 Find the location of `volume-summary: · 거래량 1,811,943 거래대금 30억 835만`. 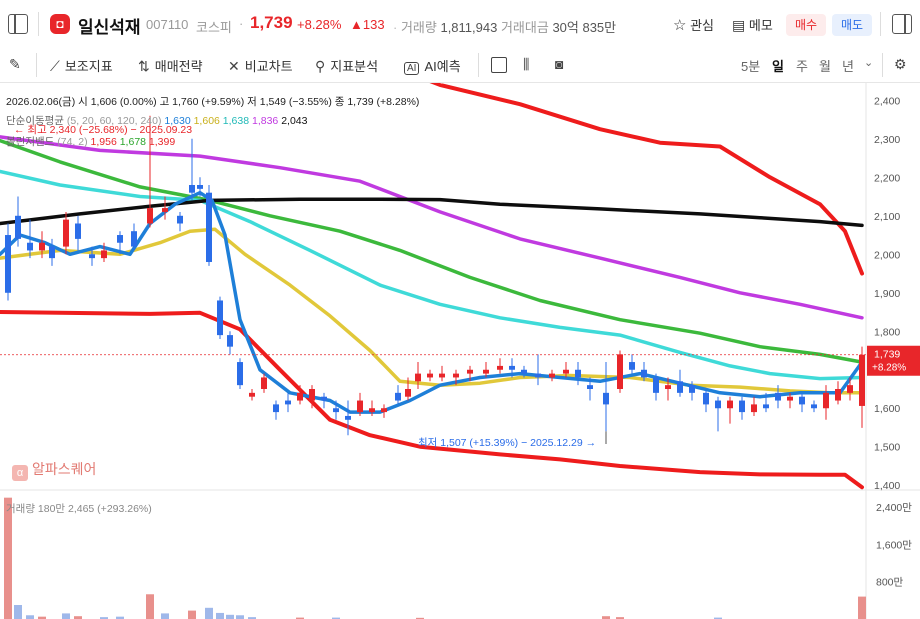

volume-summary: · 거래량 1,811,943 거래대금 30억 835만 is located at coordinates (505, 27).